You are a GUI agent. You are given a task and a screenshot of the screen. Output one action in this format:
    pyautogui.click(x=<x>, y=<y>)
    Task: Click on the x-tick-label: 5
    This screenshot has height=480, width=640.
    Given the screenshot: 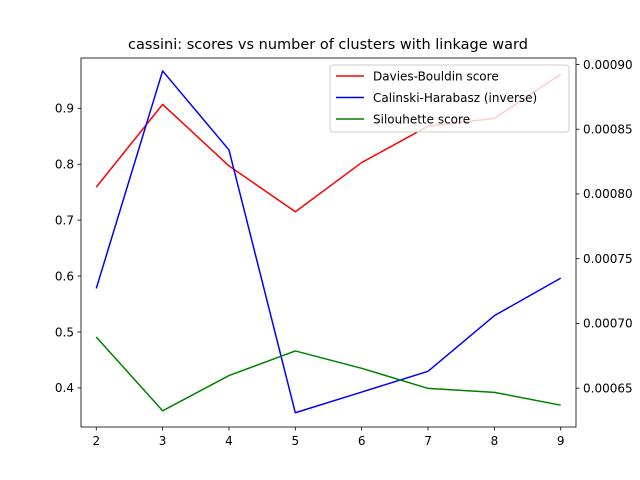 What is the action you would take?
    pyautogui.click(x=296, y=441)
    